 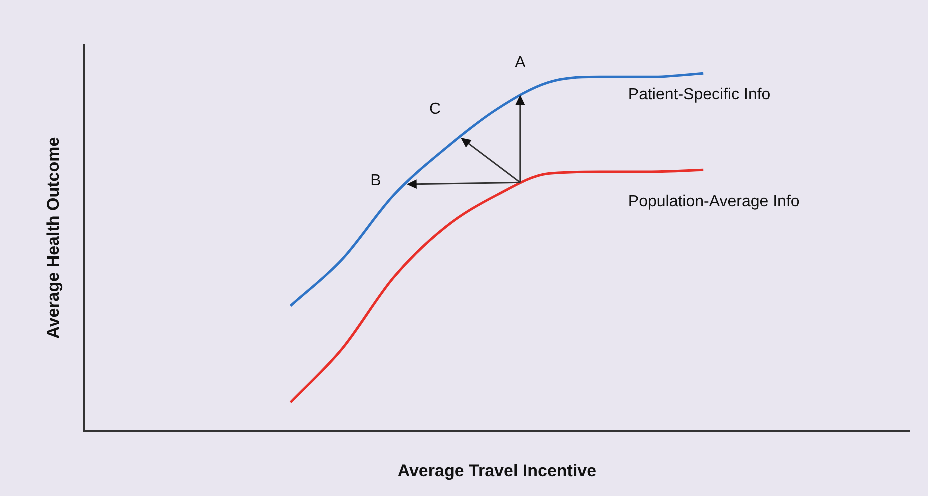 I want to click on series-label: Population-Average Info, so click(x=714, y=201).